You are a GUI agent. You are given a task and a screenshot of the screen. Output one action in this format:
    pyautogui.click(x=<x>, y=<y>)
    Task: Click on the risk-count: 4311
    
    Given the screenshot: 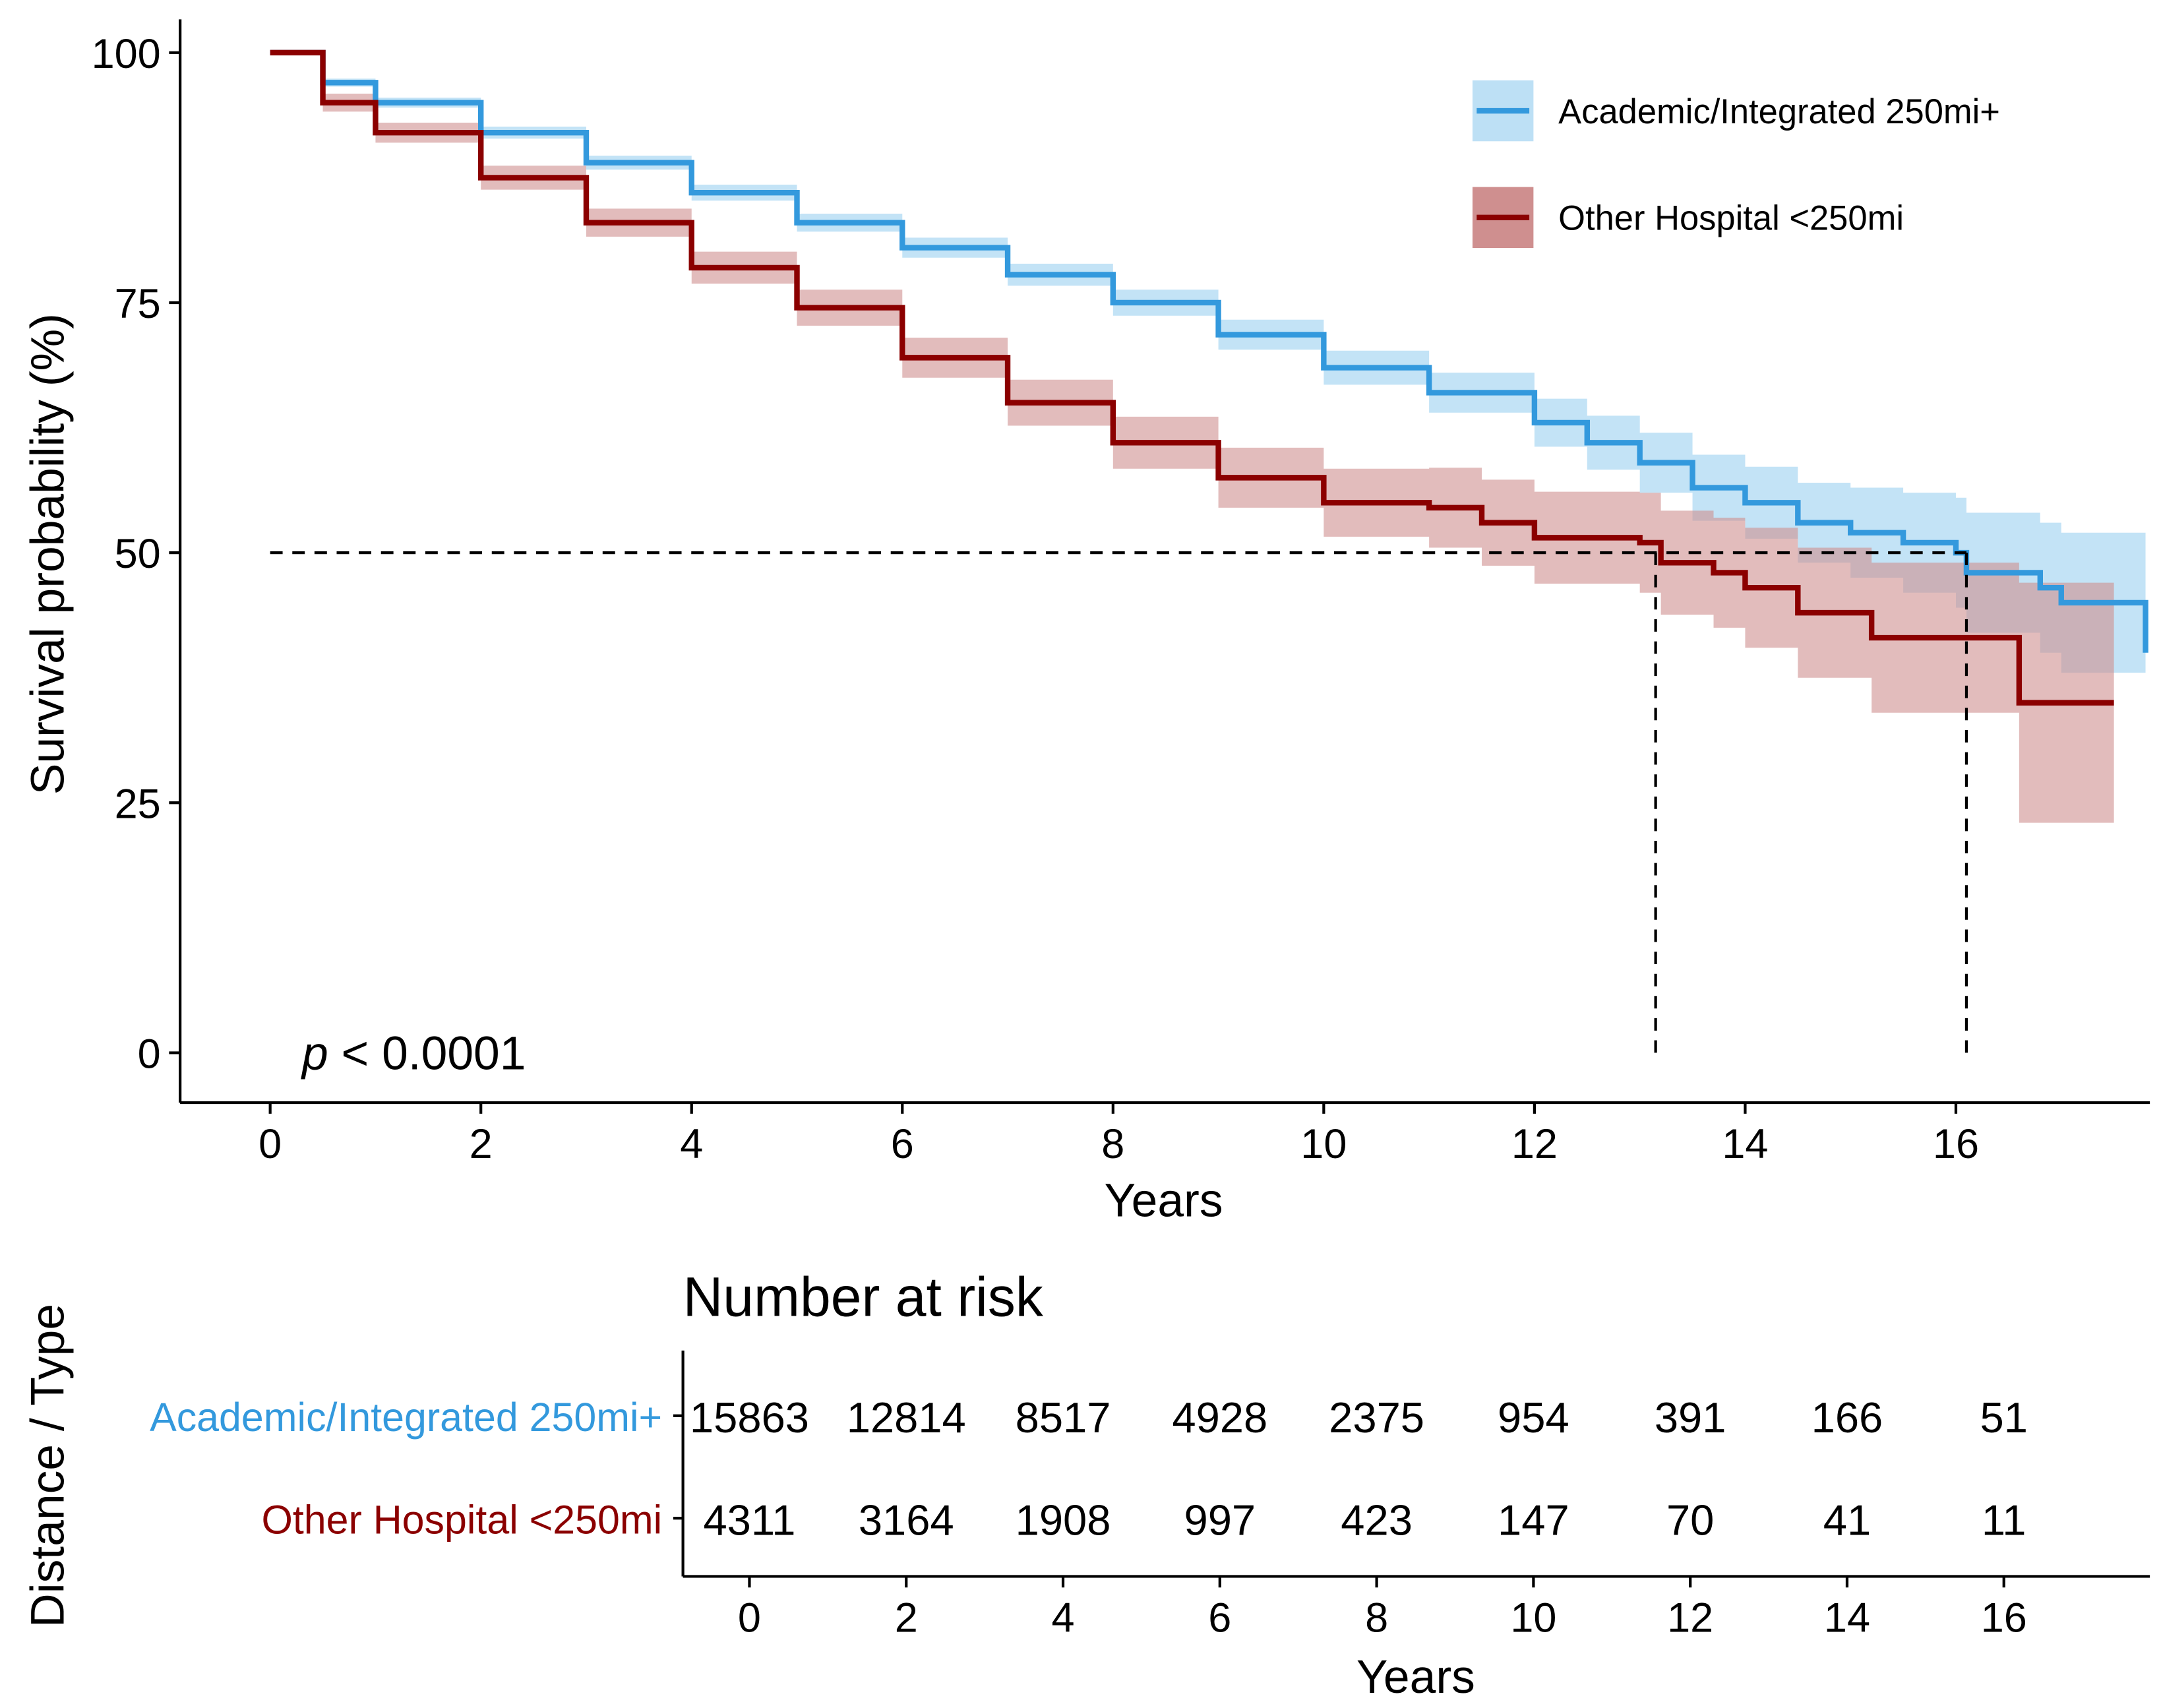 What is the action you would take?
    pyautogui.click(x=749, y=1520)
    